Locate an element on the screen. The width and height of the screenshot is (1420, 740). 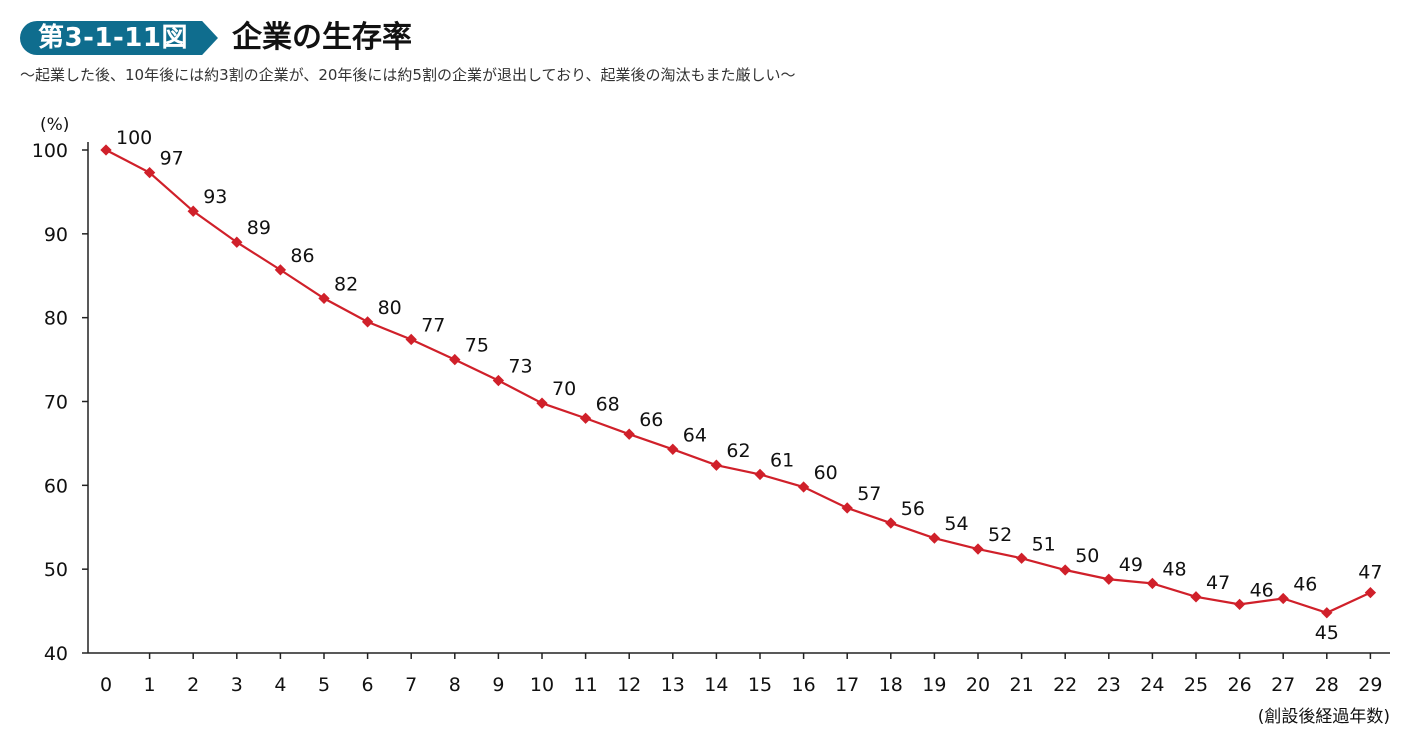
data-label: 57 is located at coordinates (869, 494).